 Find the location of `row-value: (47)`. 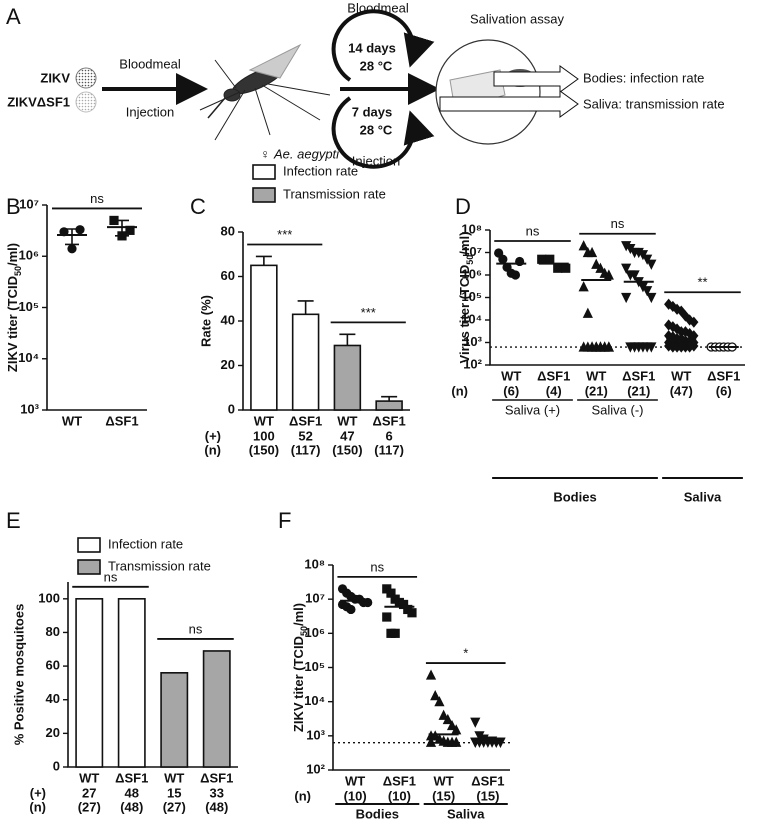

row-value: (47) is located at coordinates (681, 390).